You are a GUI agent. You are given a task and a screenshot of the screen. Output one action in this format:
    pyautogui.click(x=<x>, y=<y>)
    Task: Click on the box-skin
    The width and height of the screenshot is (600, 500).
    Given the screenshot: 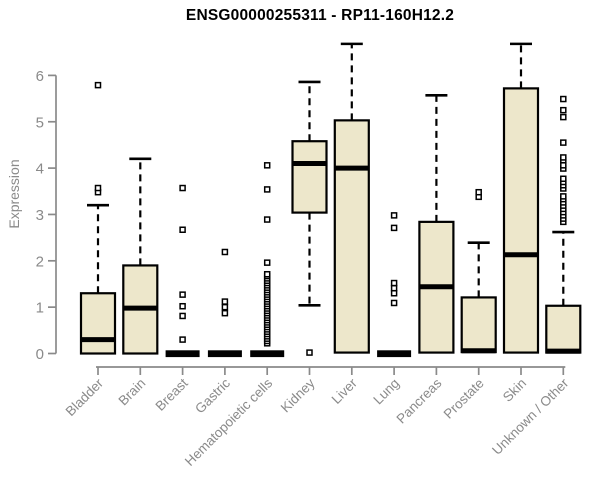 What is the action you would take?
    pyautogui.click(x=521, y=220)
    